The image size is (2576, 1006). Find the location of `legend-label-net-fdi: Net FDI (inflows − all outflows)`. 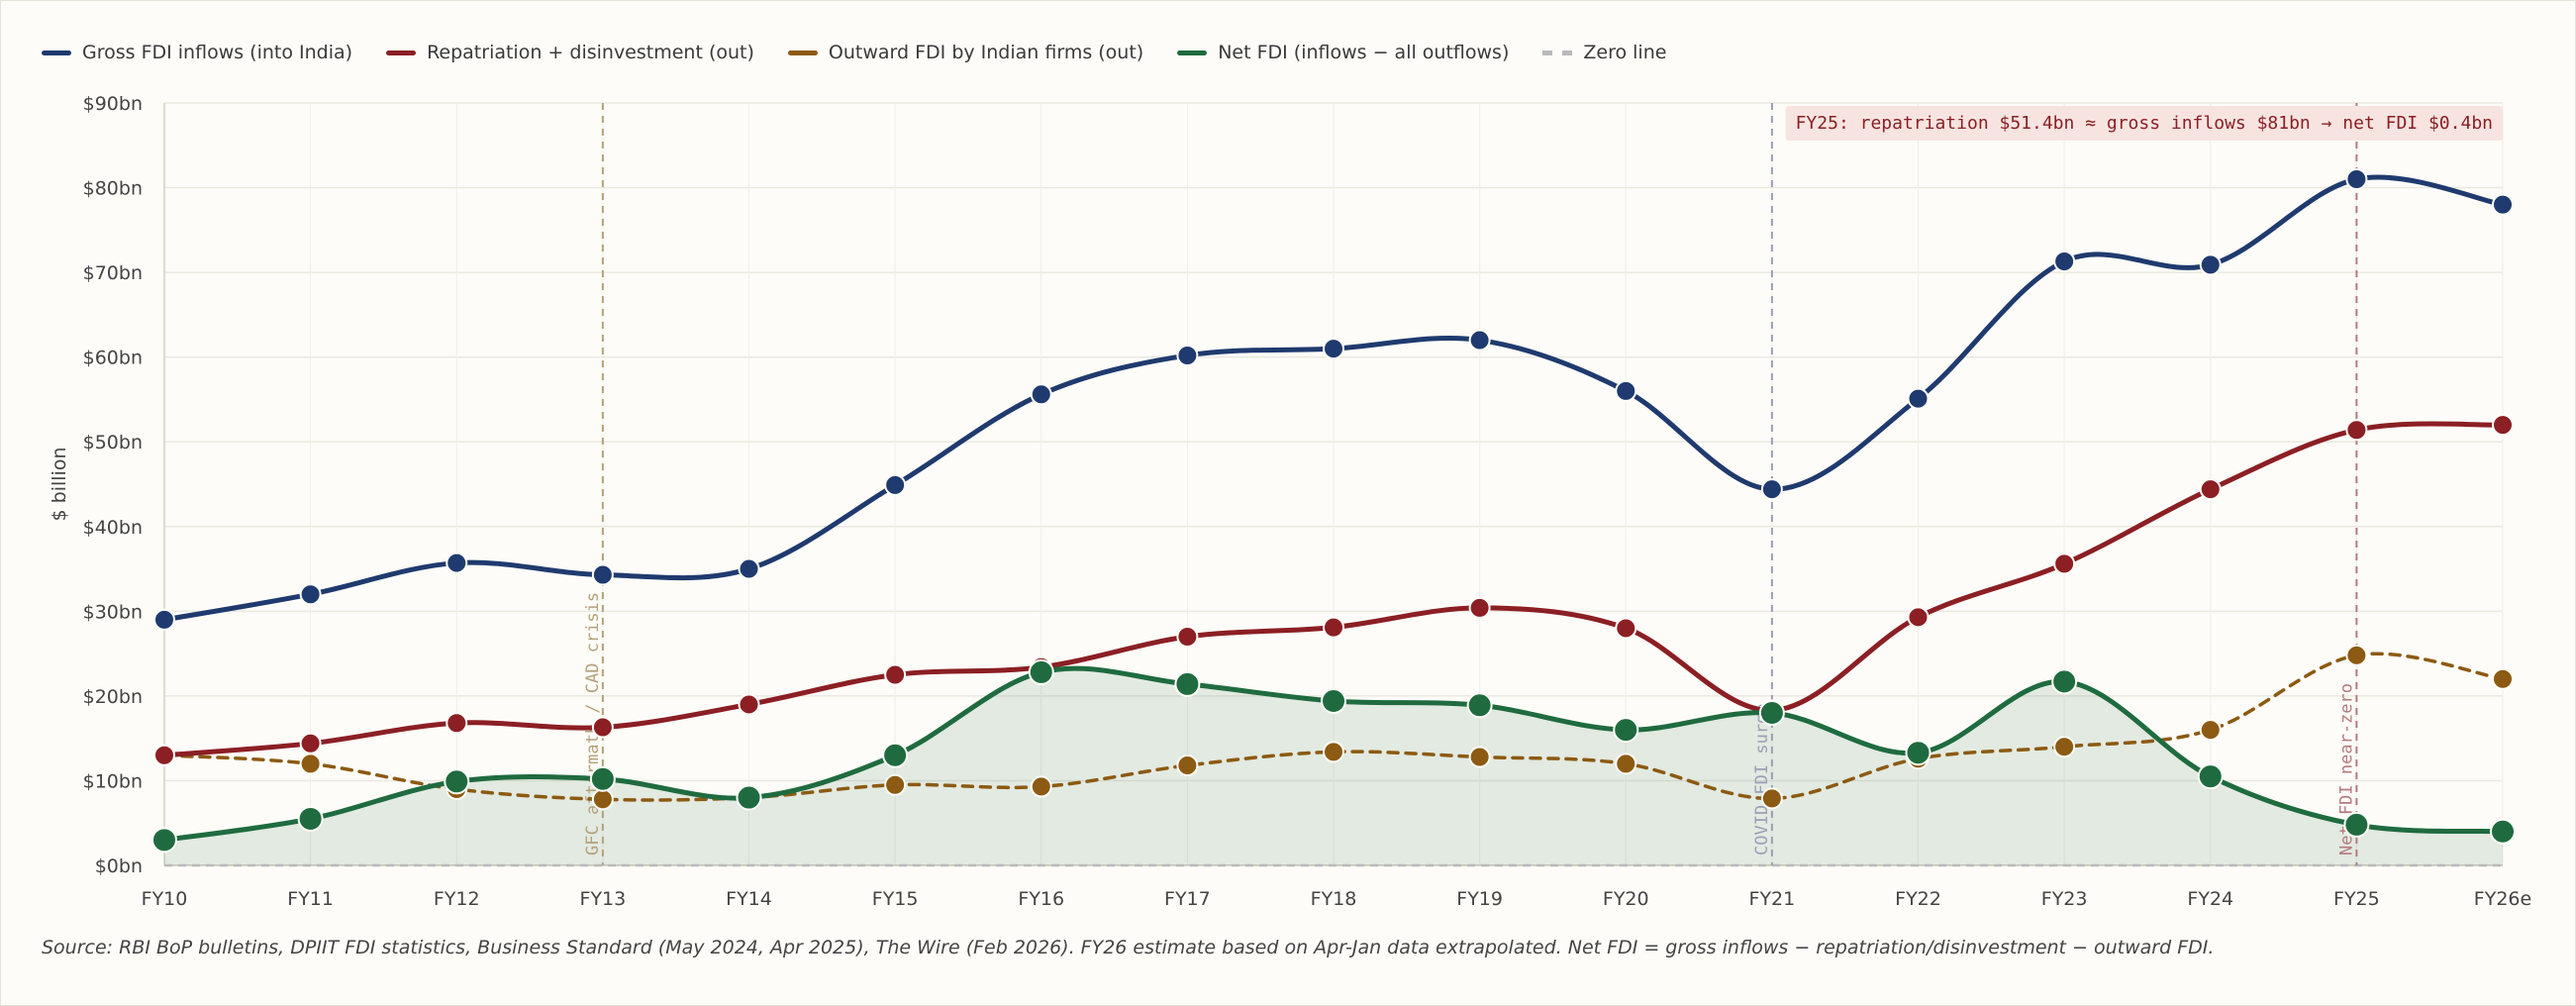

legend-label-net-fdi: Net FDI (inflows − all outflows) is located at coordinates (1364, 52).